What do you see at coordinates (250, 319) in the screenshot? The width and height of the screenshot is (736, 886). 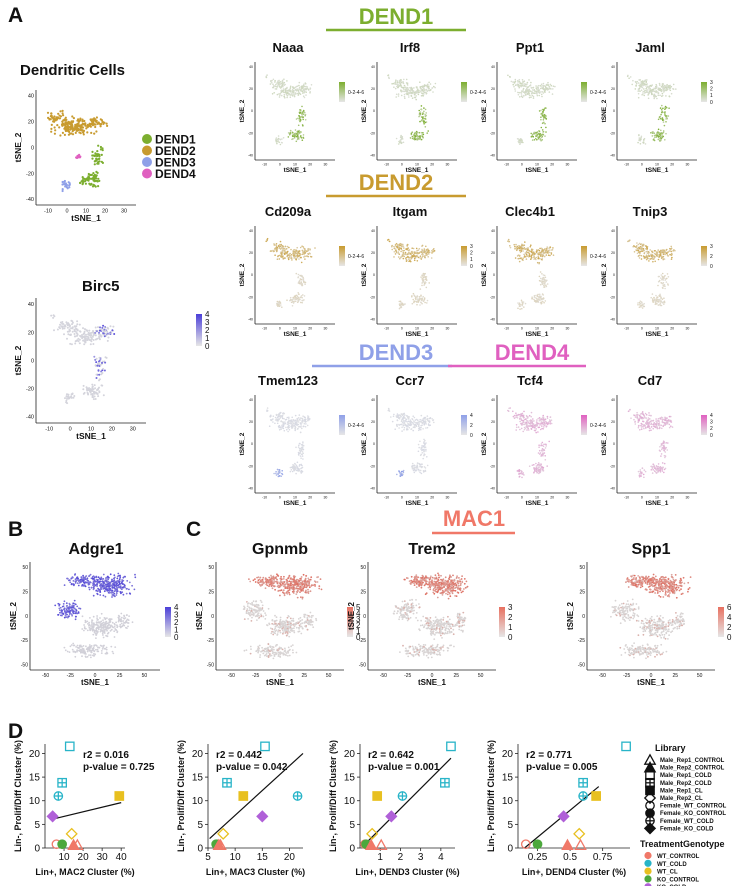 I see `y-tick-label: -40` at bounding box center [250, 319].